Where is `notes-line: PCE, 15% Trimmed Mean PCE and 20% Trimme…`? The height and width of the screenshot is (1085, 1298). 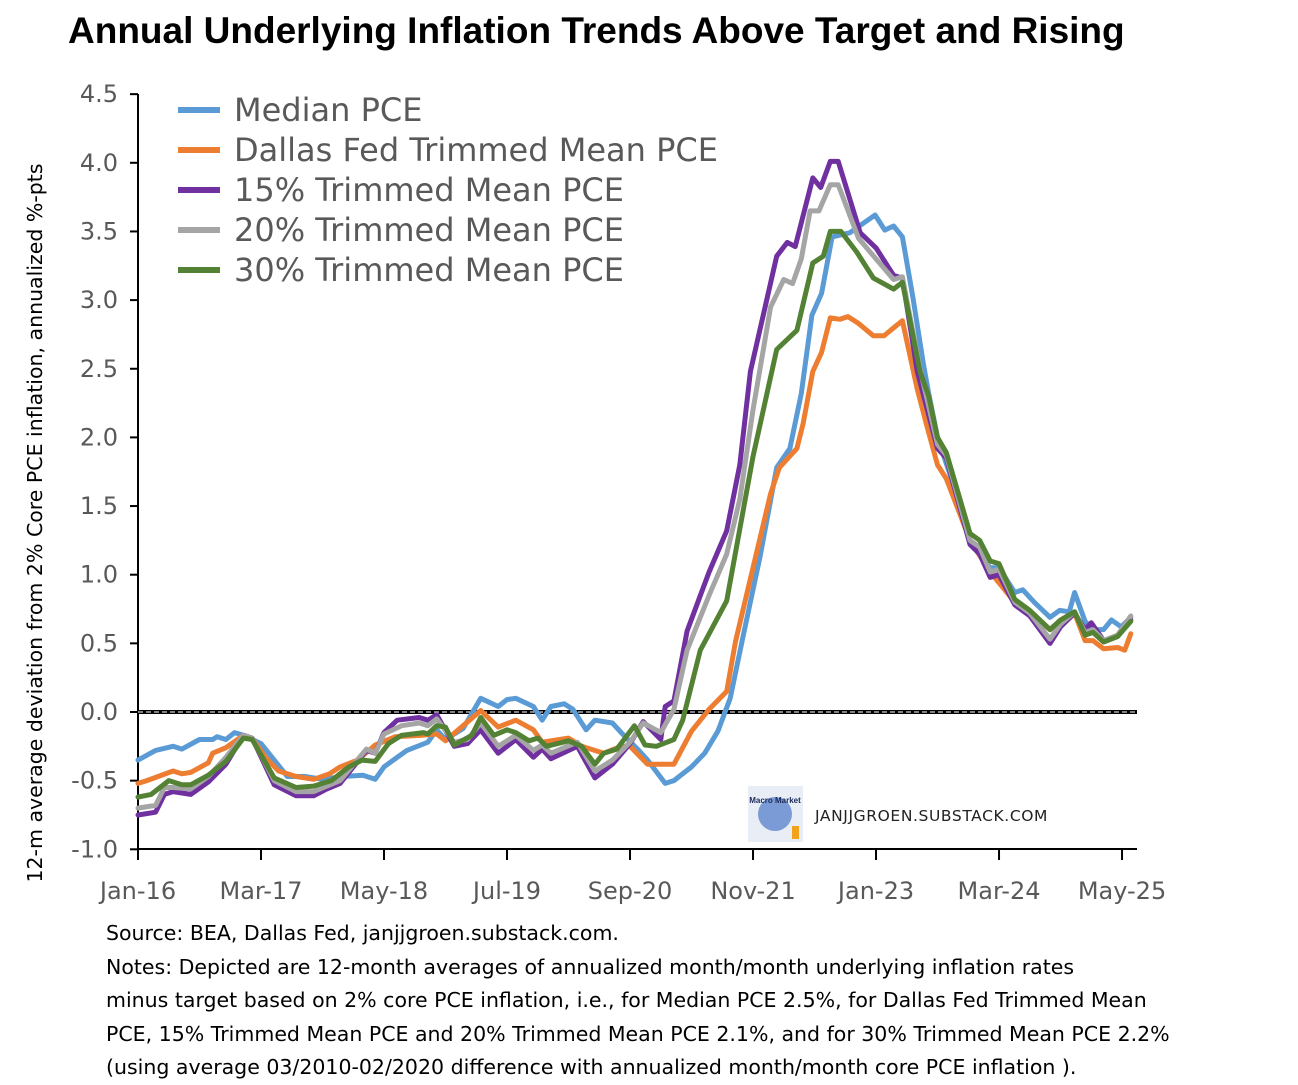 notes-line: PCE, 15% Trimmed Mean PCE and 20% Trimme… is located at coordinates (638, 1033).